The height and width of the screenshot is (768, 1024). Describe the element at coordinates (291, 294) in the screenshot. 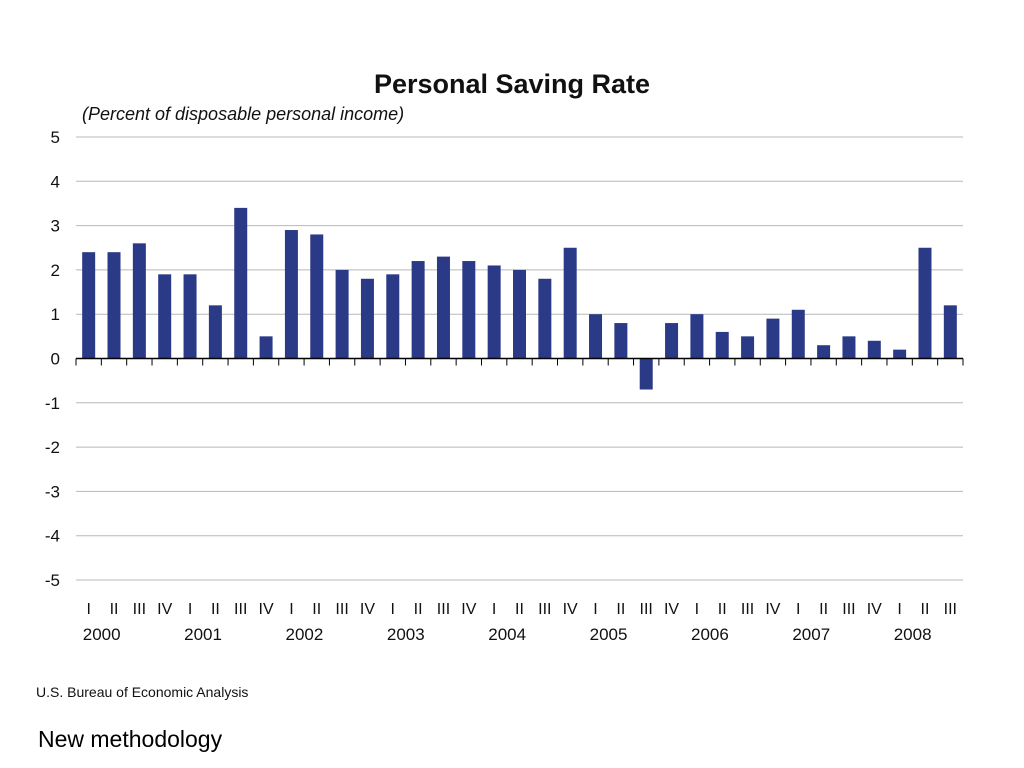

I see `bar-2002-i` at that location.